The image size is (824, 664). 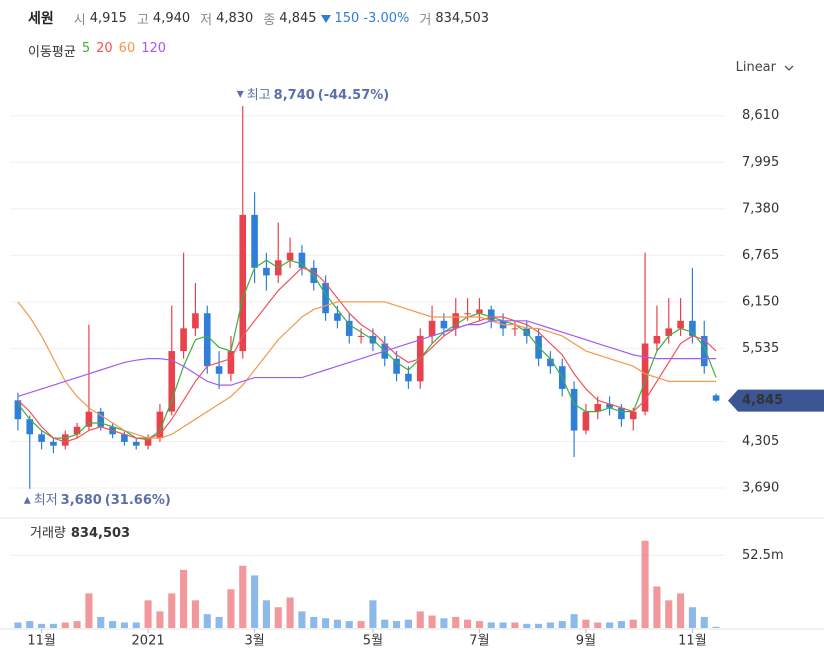 What do you see at coordinates (108, 18) in the screenshot?
I see `open-value: 4,915` at bounding box center [108, 18].